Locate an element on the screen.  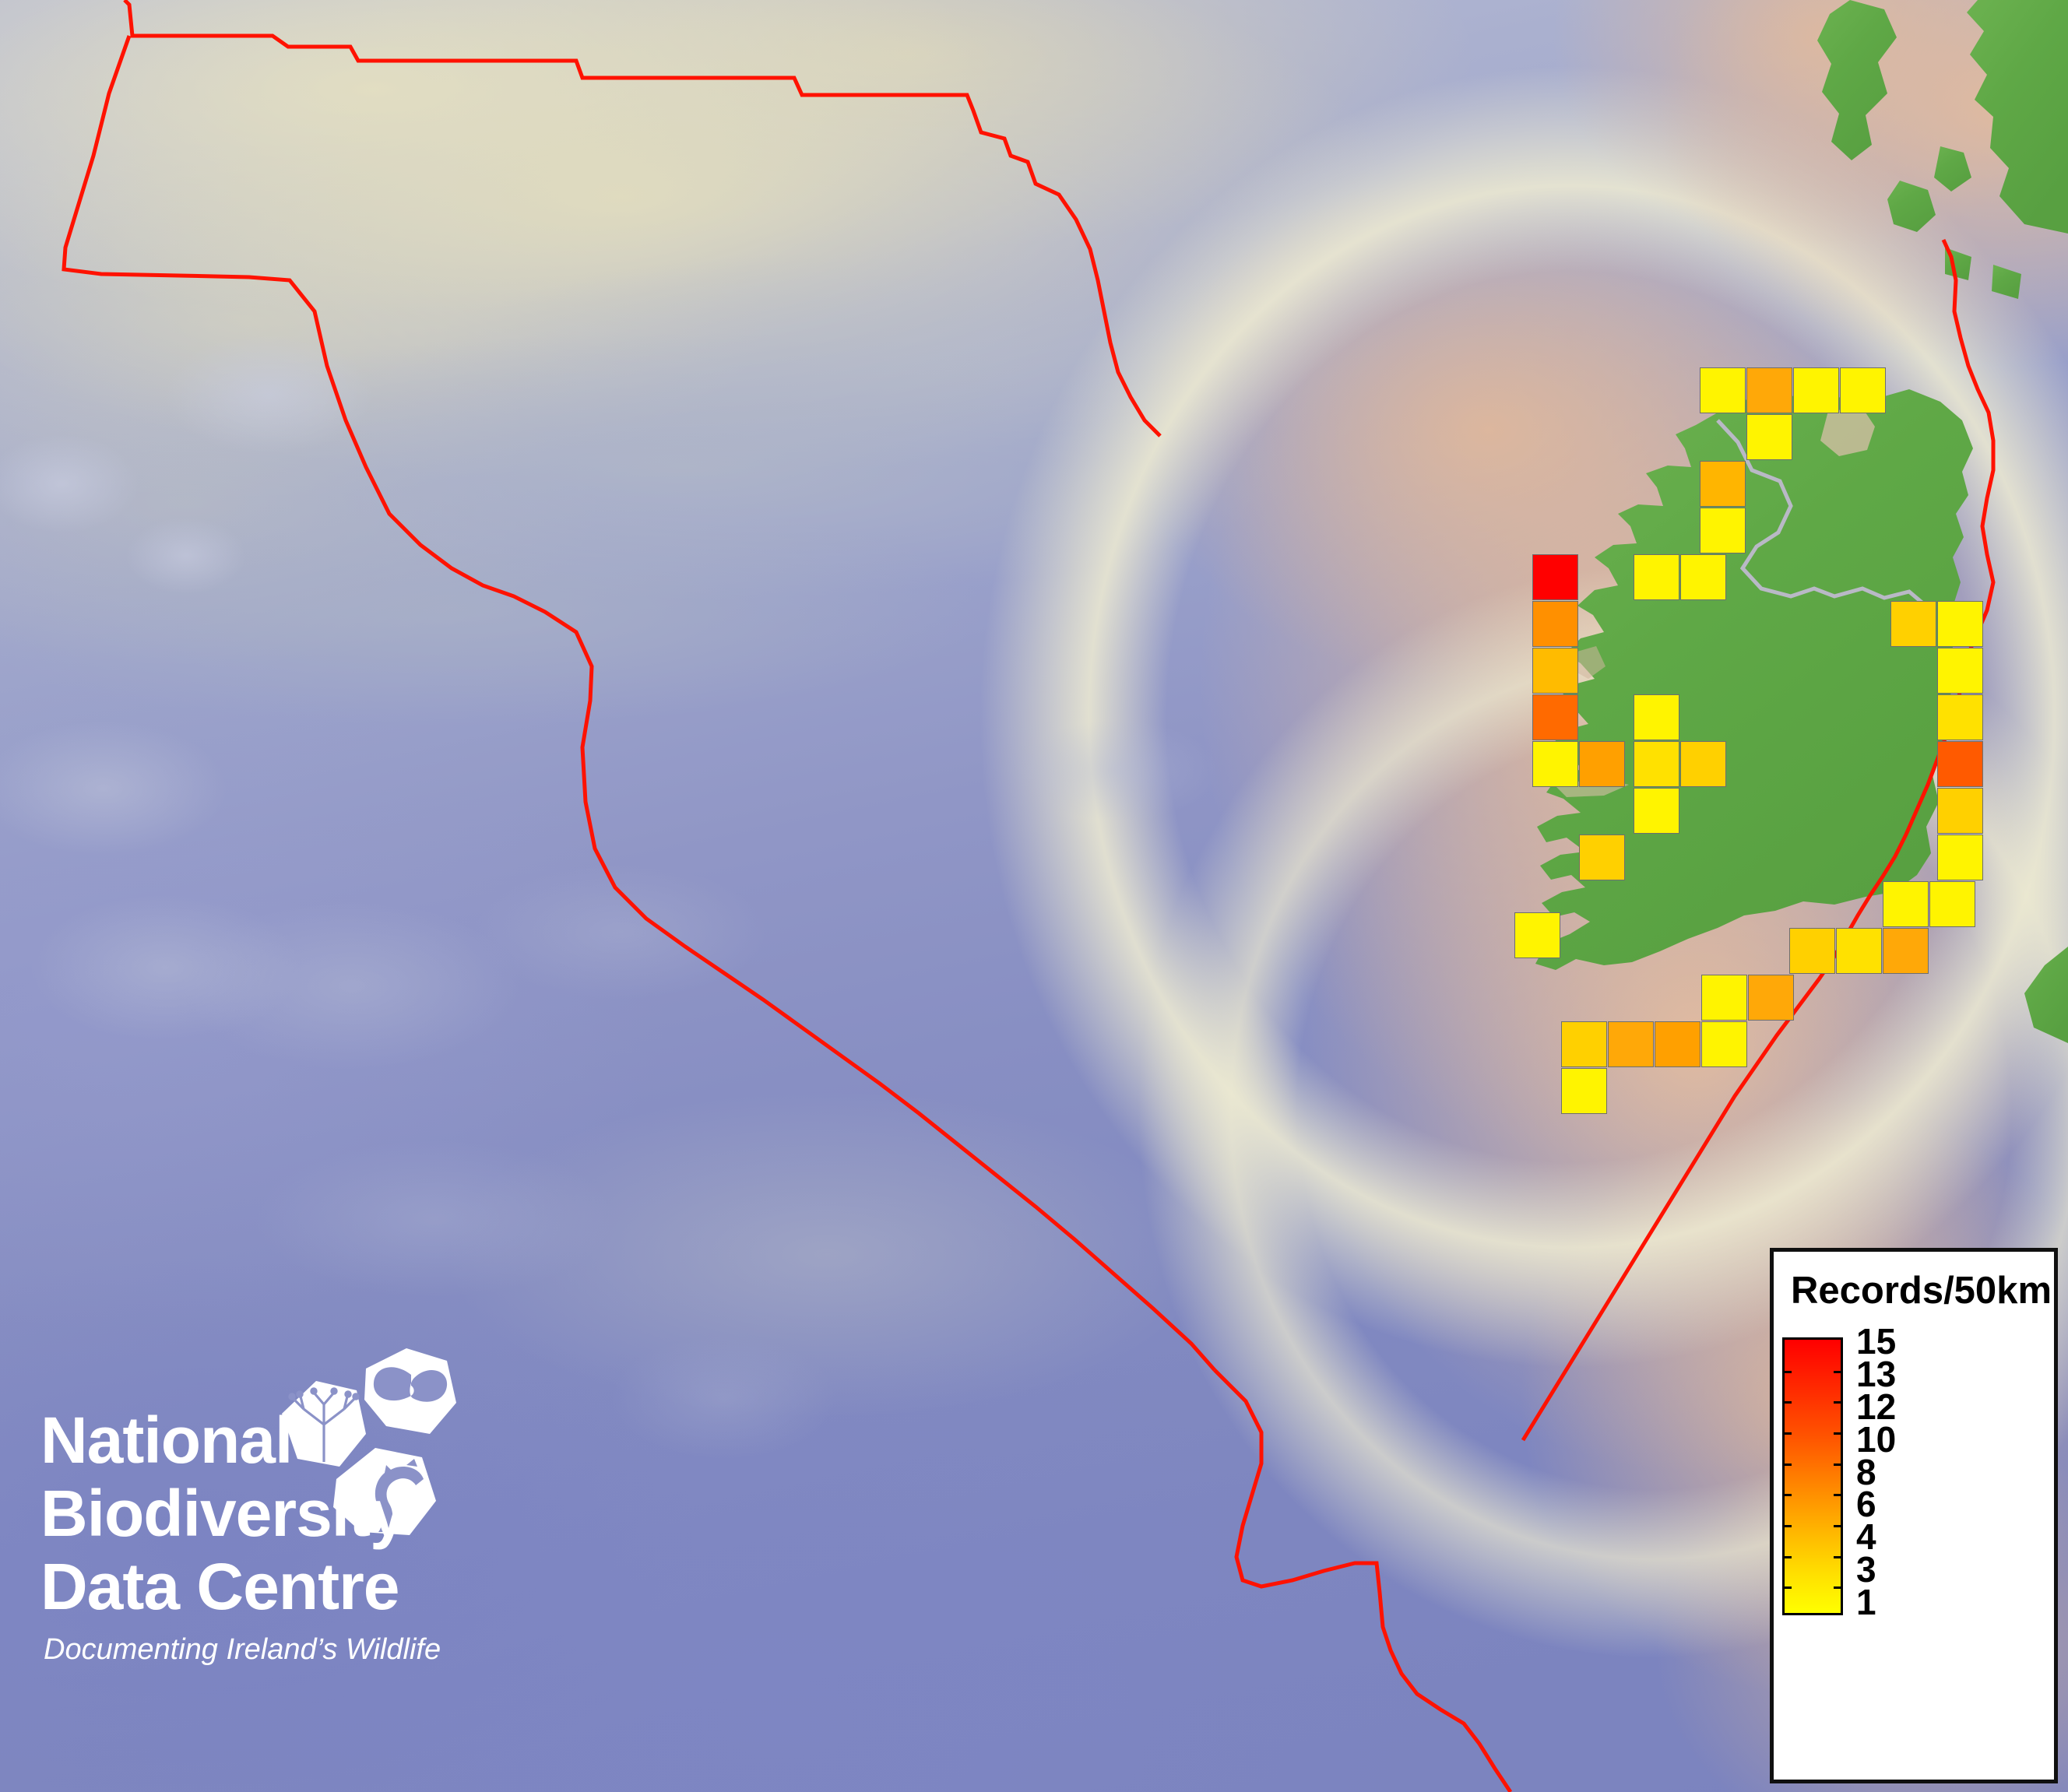
scotland-landmass is located at coordinates (2017, 117).